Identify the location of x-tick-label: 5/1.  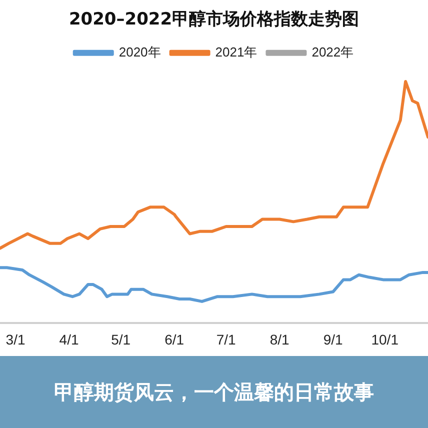
(121, 339).